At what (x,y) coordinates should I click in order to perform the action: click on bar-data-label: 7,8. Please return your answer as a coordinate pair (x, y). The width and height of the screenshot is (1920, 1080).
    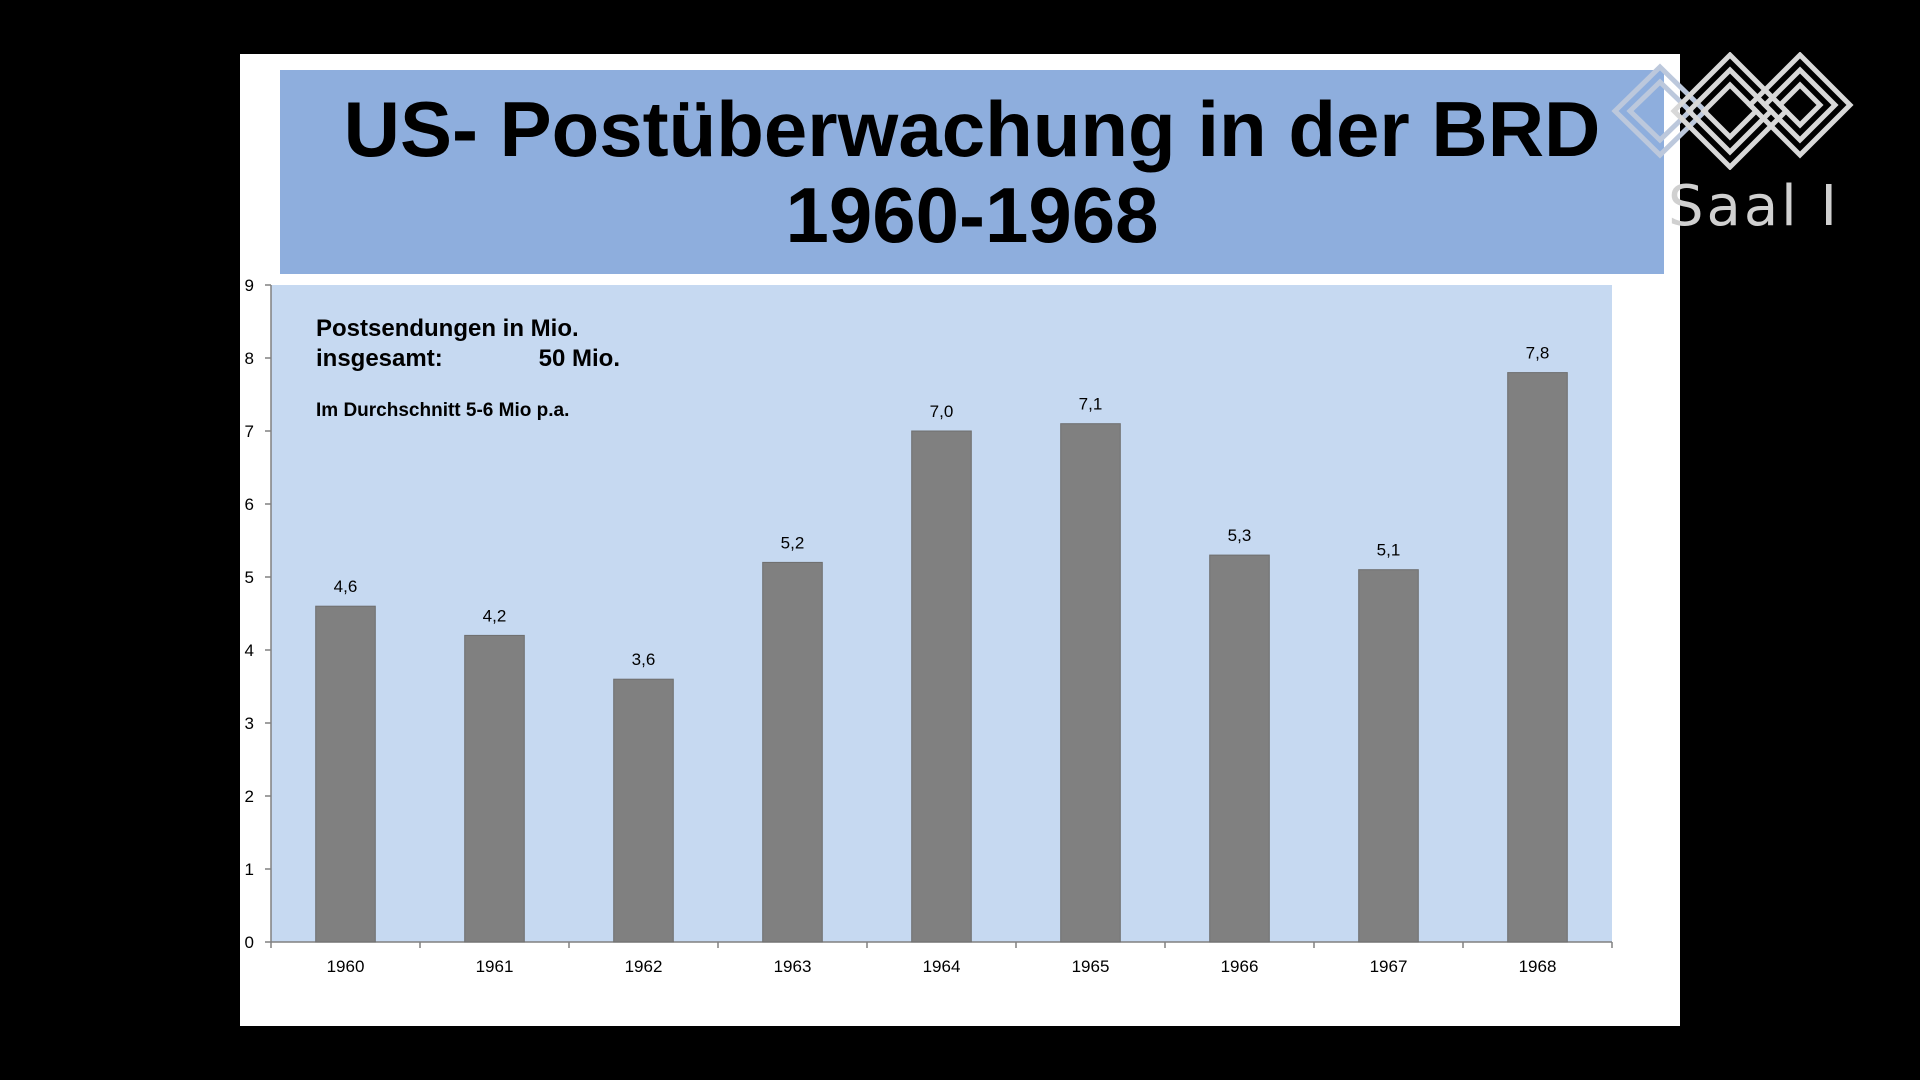
    Looking at the image, I should click on (1538, 353).